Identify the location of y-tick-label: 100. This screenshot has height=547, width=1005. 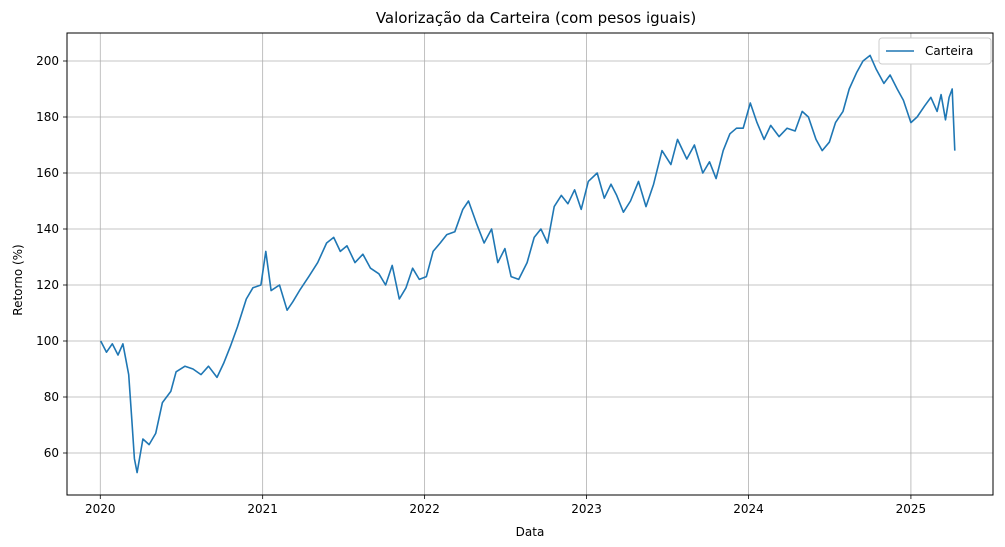
(47, 341).